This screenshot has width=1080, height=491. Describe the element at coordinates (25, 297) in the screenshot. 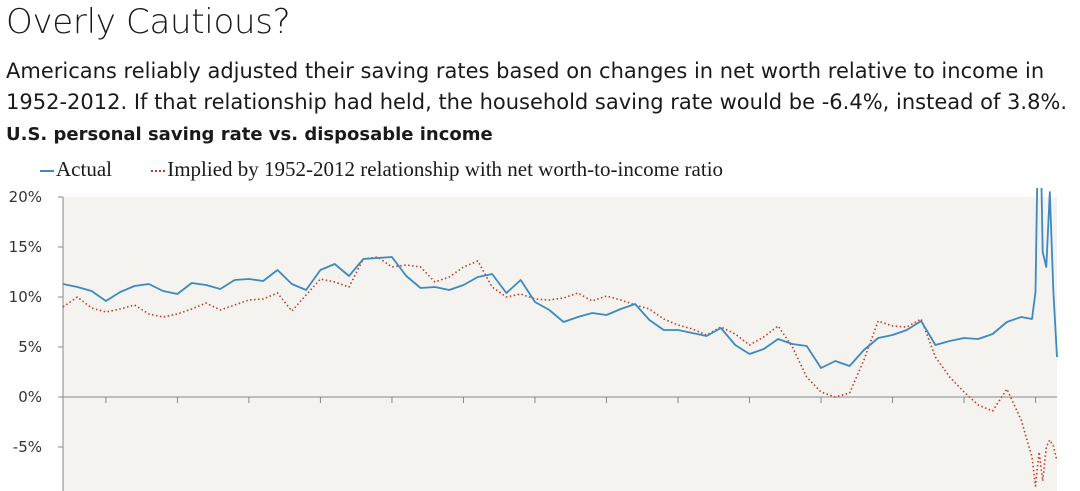

I see `y-tick-label: 10%` at that location.